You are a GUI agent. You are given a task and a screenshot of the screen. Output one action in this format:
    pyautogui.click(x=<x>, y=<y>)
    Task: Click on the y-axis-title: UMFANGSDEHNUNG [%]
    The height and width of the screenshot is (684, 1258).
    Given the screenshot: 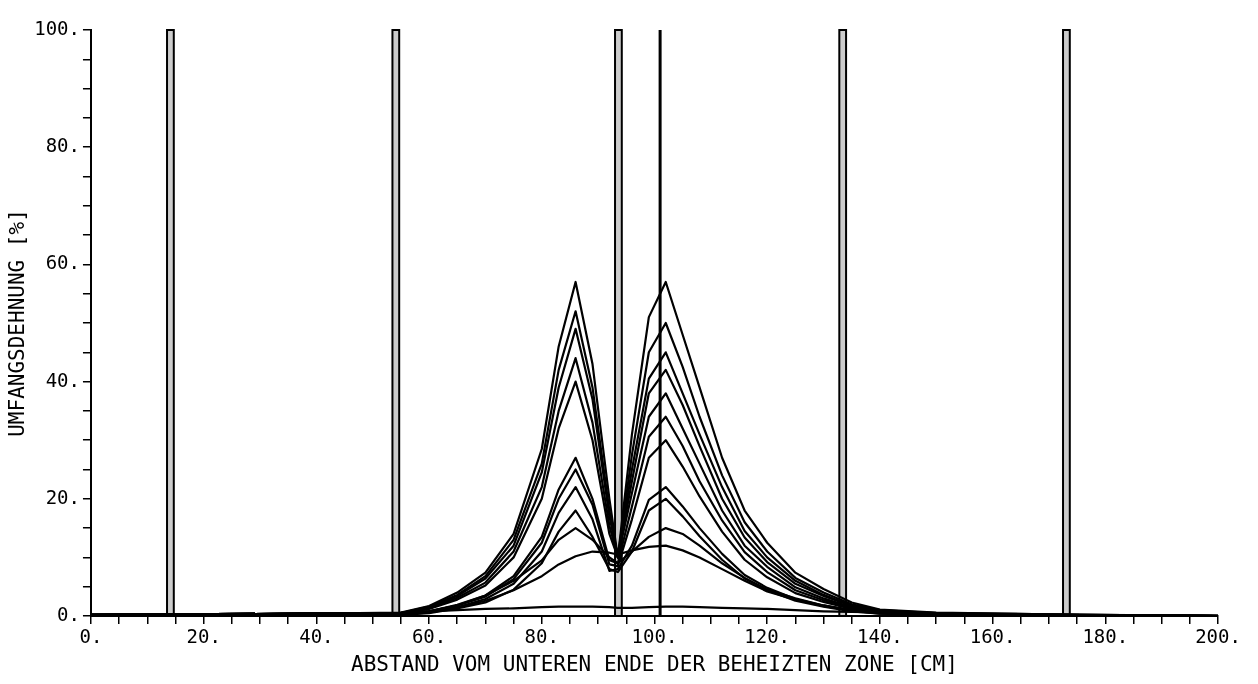 What is the action you would take?
    pyautogui.click(x=17, y=323)
    